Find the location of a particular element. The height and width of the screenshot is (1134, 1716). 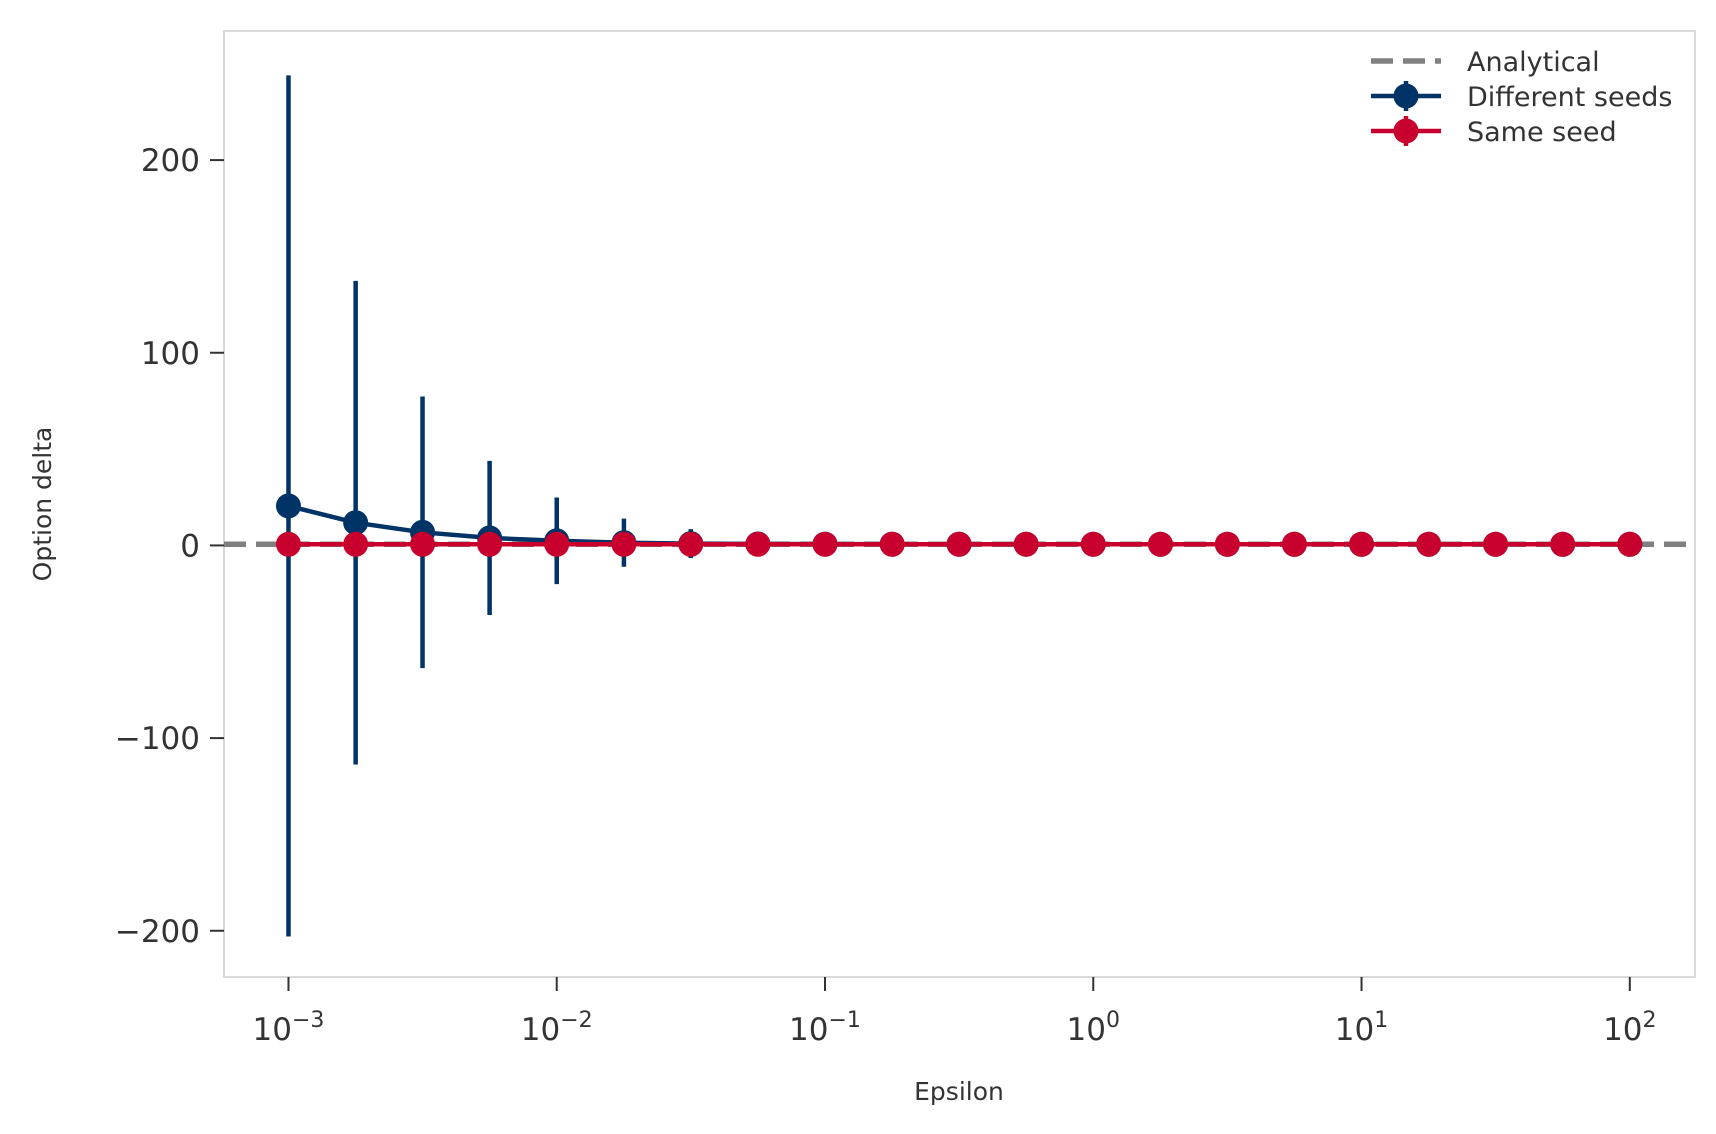

x-axis-label: Epsilon is located at coordinates (959, 1091).